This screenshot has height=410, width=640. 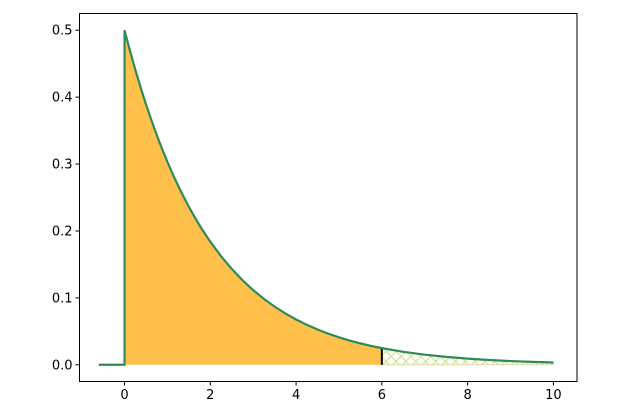 I want to click on x-tick-label-8: 8, so click(x=467, y=395).